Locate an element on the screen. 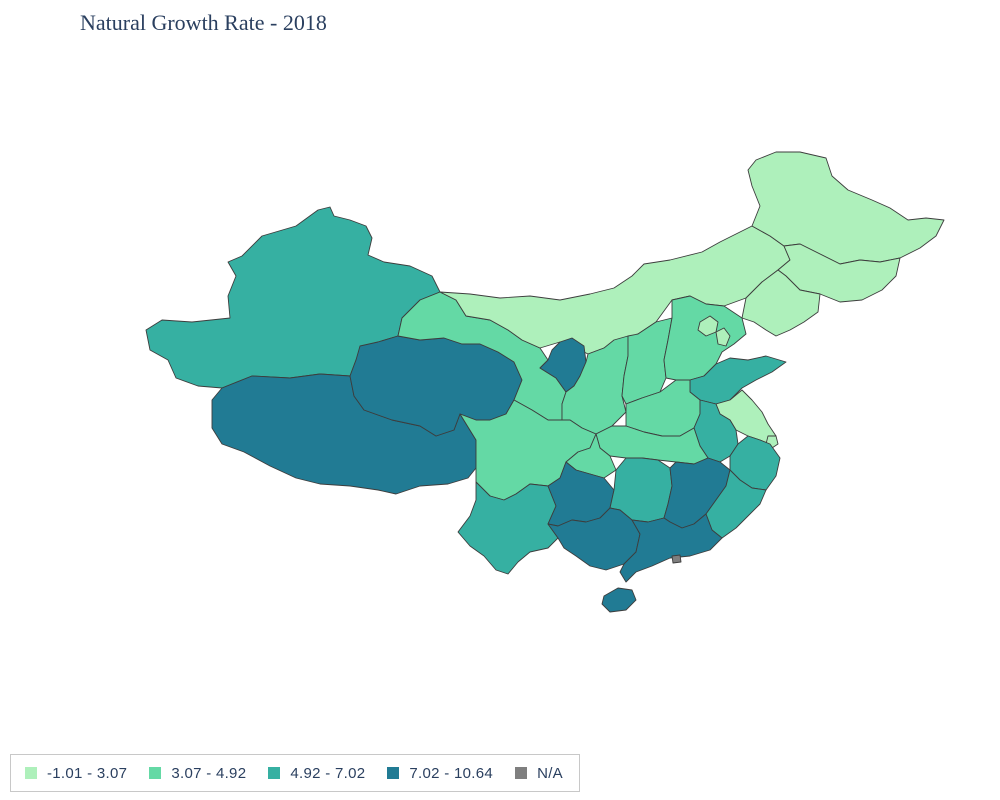 Image resolution: width=1000 pixels, height=800 pixels. legend-item-1: -1.01 - 3.07 is located at coordinates (76, 773).